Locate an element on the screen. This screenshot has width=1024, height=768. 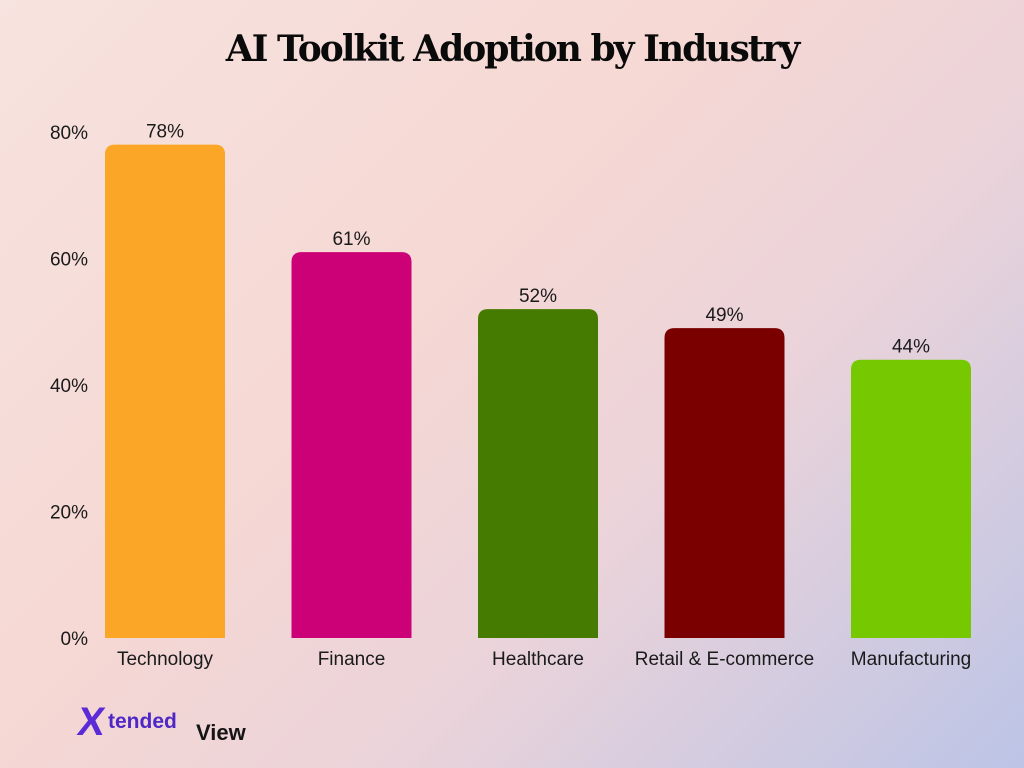
bar-value-label: 78% is located at coordinates (165, 132).